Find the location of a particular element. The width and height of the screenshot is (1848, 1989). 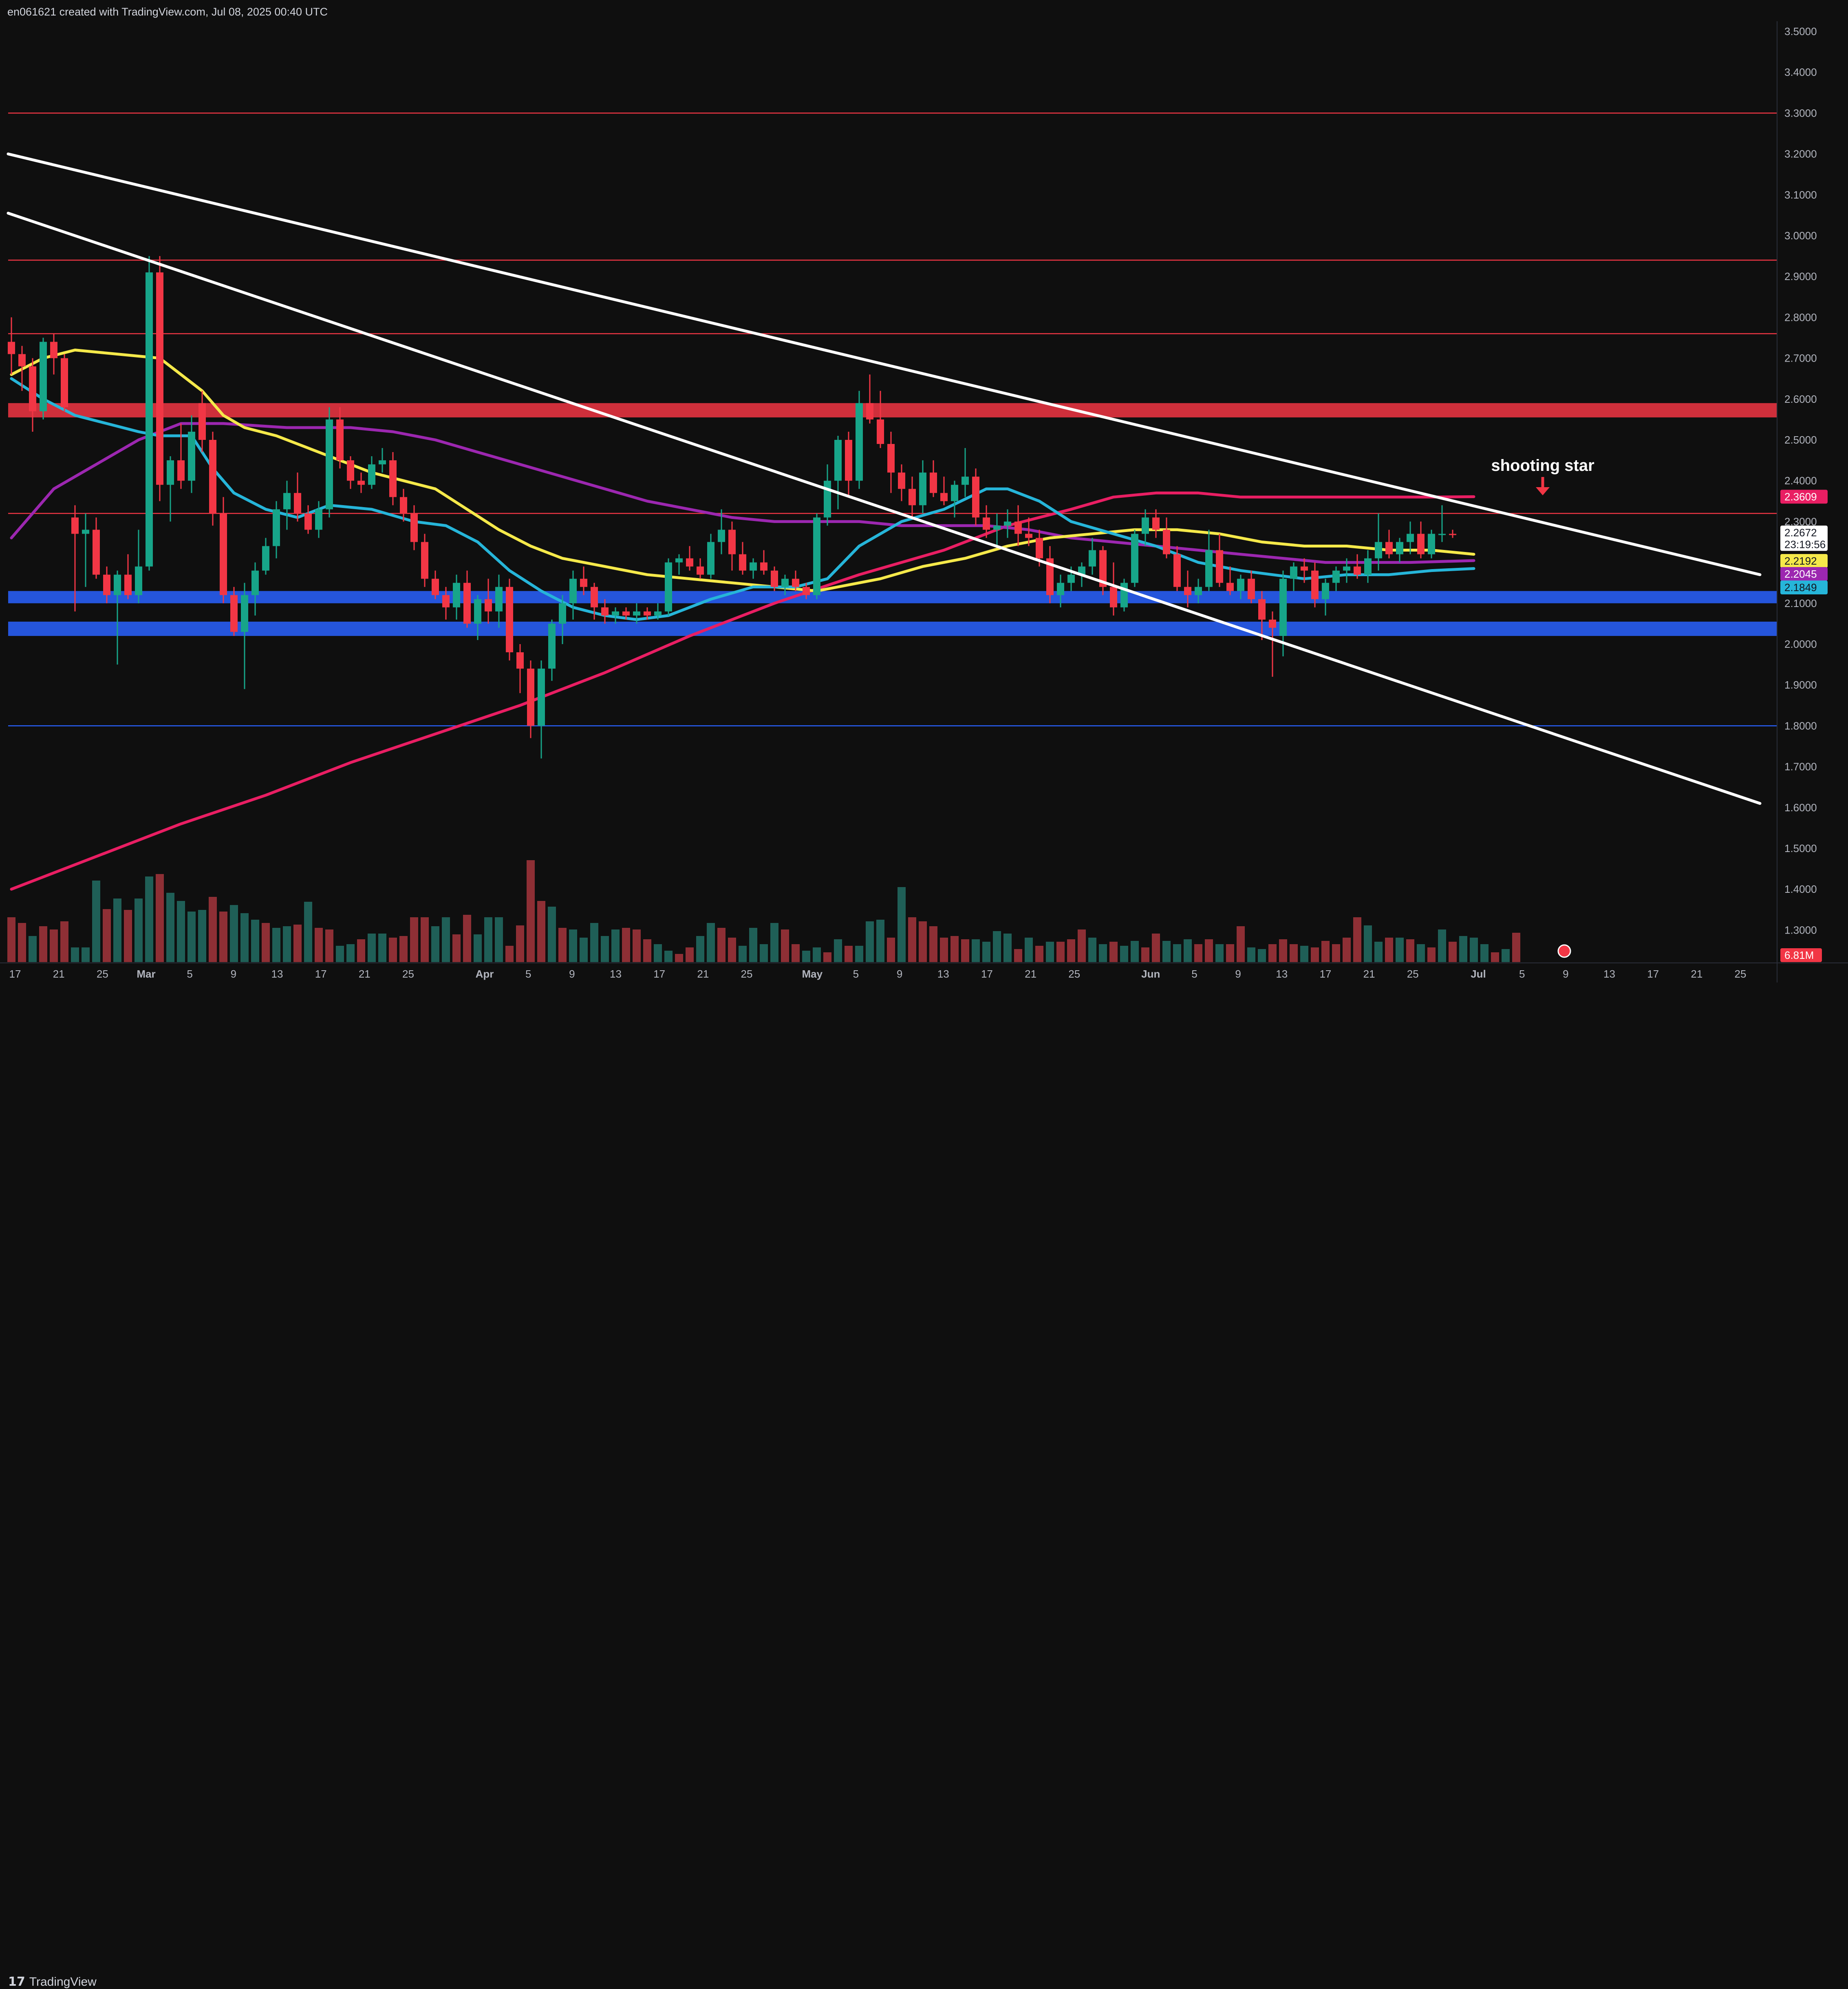

tradingview-logo: 17 TradingView is located at coordinates (52, 1982).